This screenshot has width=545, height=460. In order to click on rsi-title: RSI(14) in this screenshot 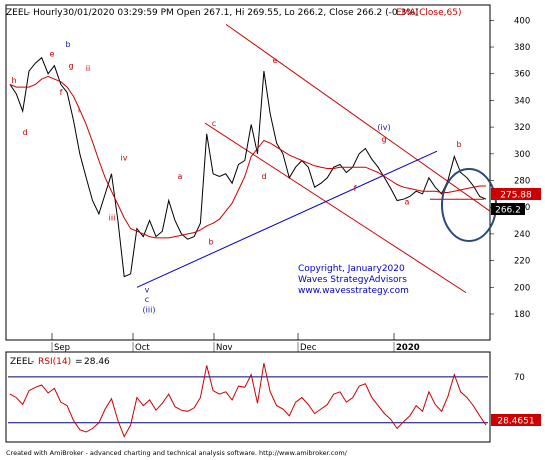, I will do `click(54, 362)`.